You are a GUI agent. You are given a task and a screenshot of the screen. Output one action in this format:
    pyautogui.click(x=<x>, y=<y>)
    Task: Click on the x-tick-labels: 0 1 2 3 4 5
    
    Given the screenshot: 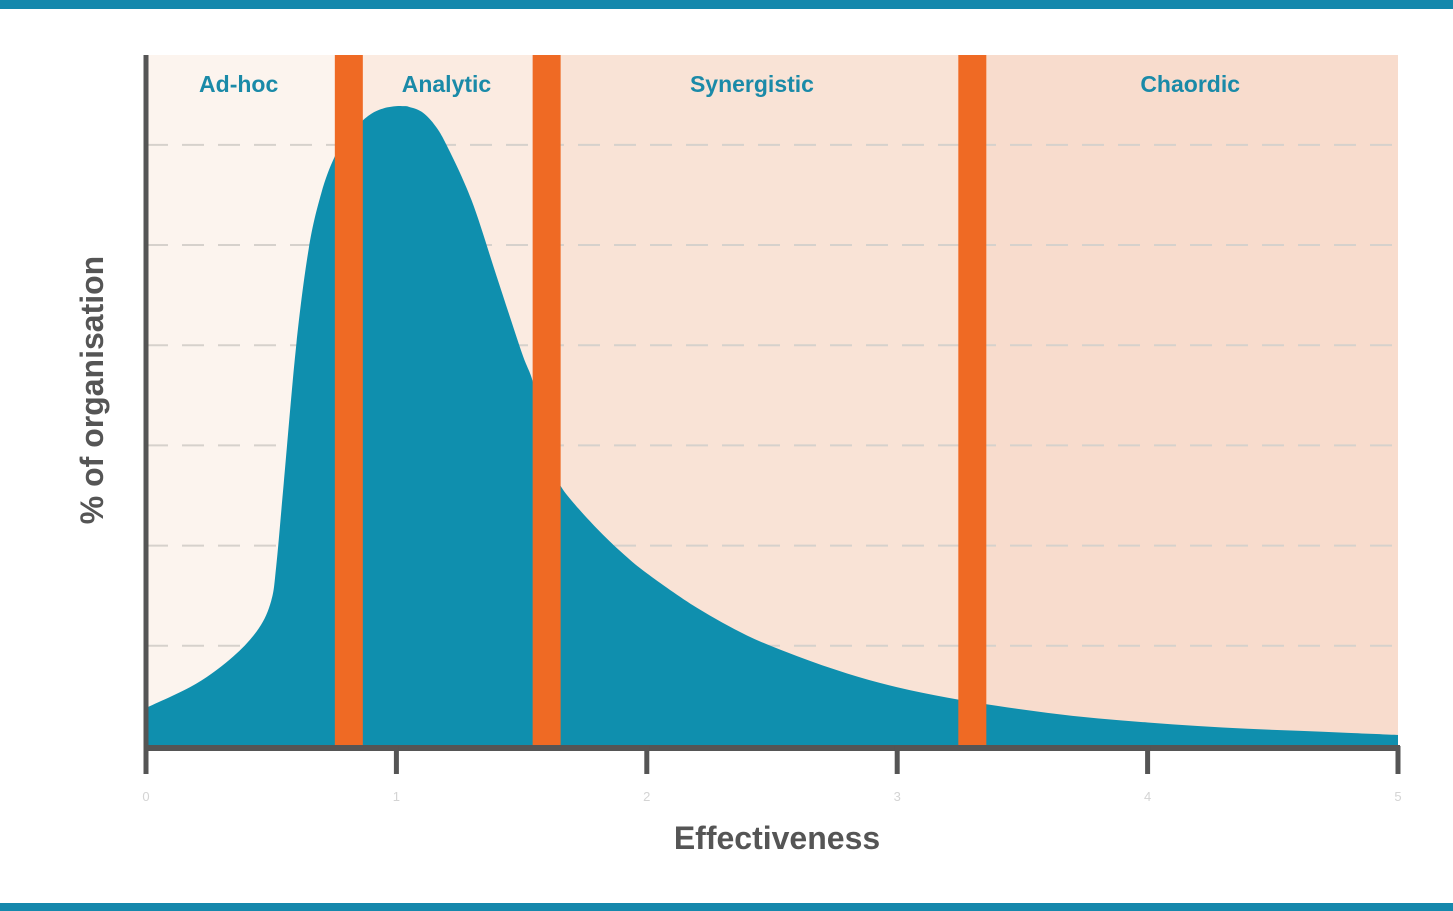 What is the action you would take?
    pyautogui.click(x=771, y=796)
    